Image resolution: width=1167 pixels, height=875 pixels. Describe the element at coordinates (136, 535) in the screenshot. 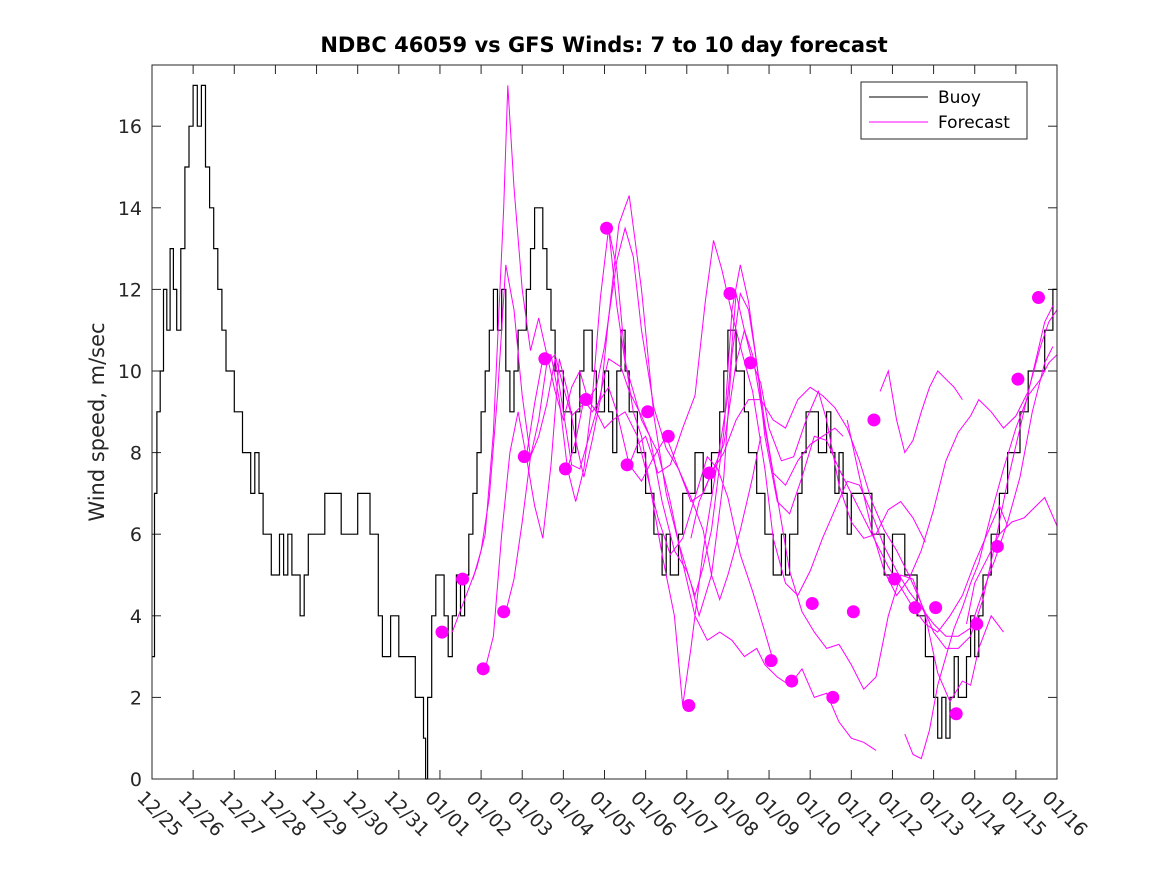

I see `y-tick-label: 6` at that location.